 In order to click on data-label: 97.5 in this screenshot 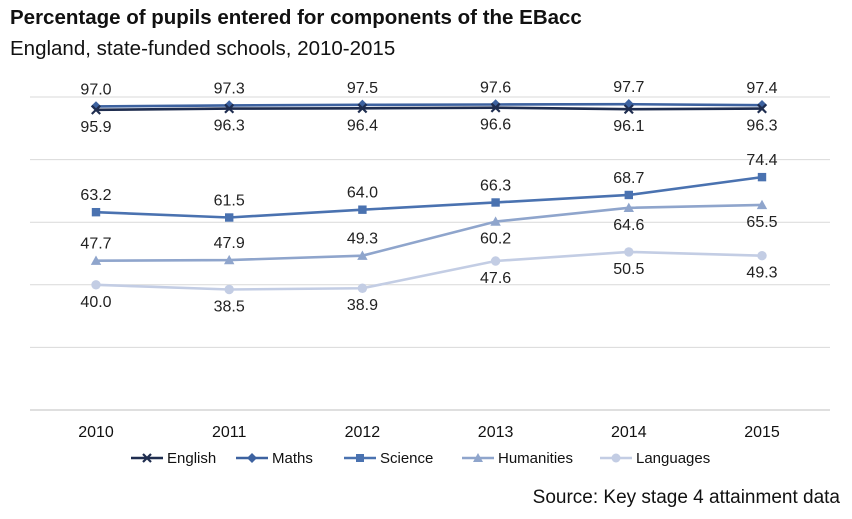, I will do `click(362, 88)`.